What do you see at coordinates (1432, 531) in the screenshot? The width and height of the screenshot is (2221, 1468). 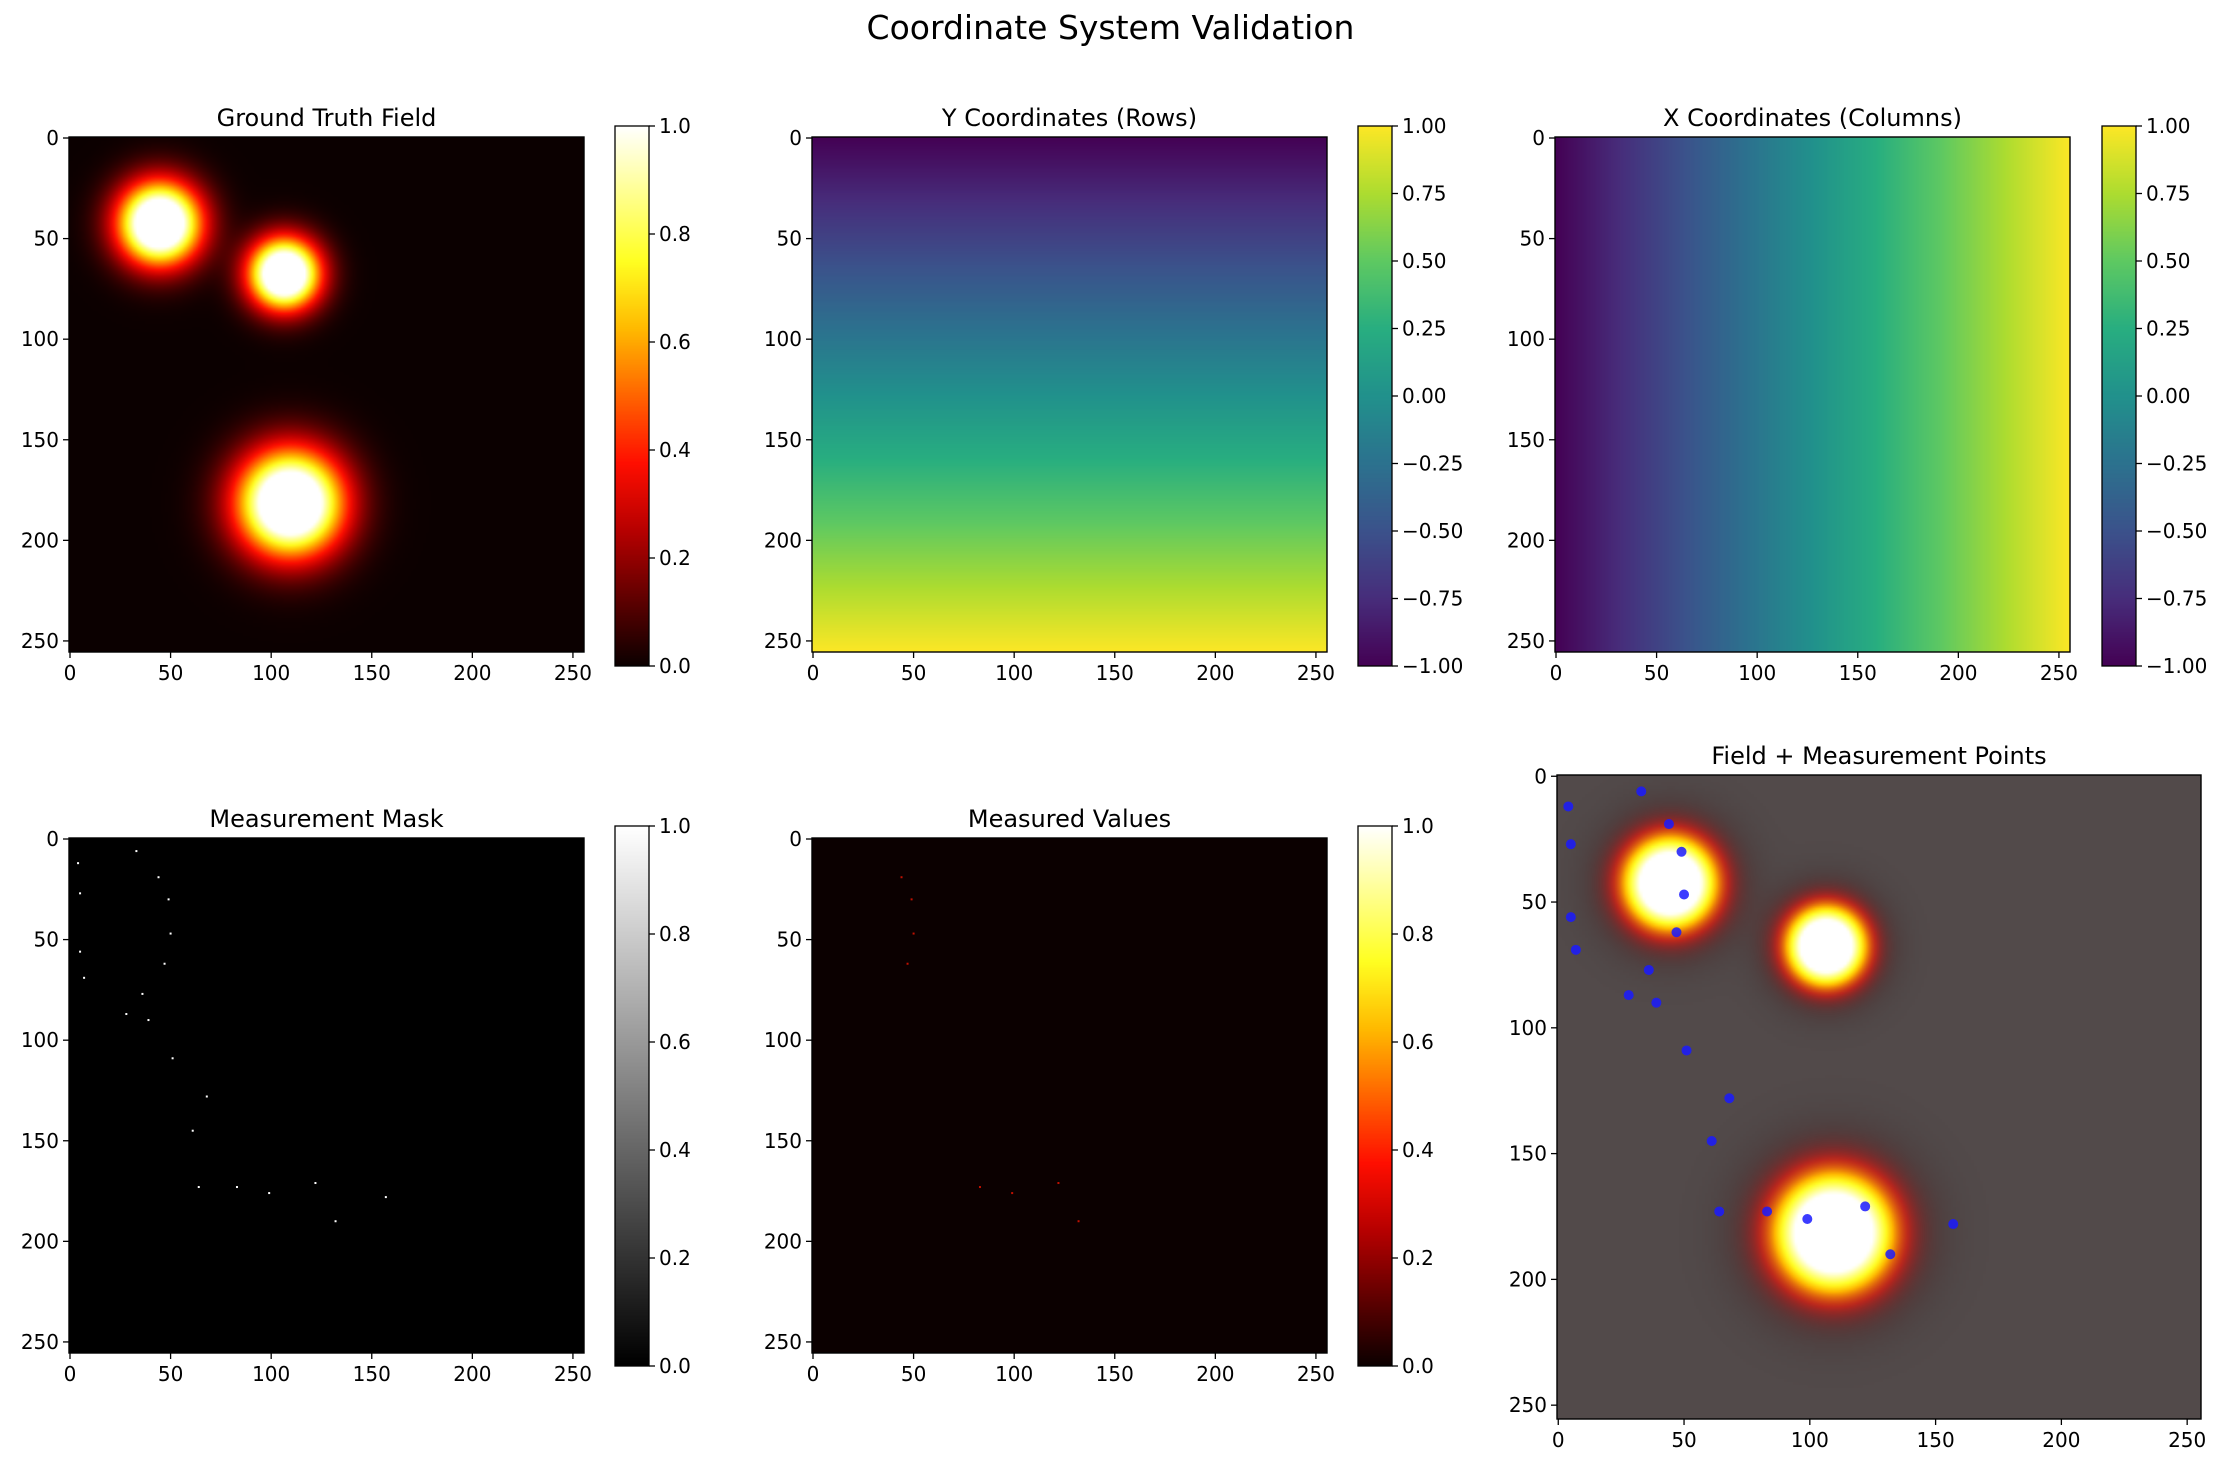 I see `colorbar-tick-label: −0.50` at bounding box center [1432, 531].